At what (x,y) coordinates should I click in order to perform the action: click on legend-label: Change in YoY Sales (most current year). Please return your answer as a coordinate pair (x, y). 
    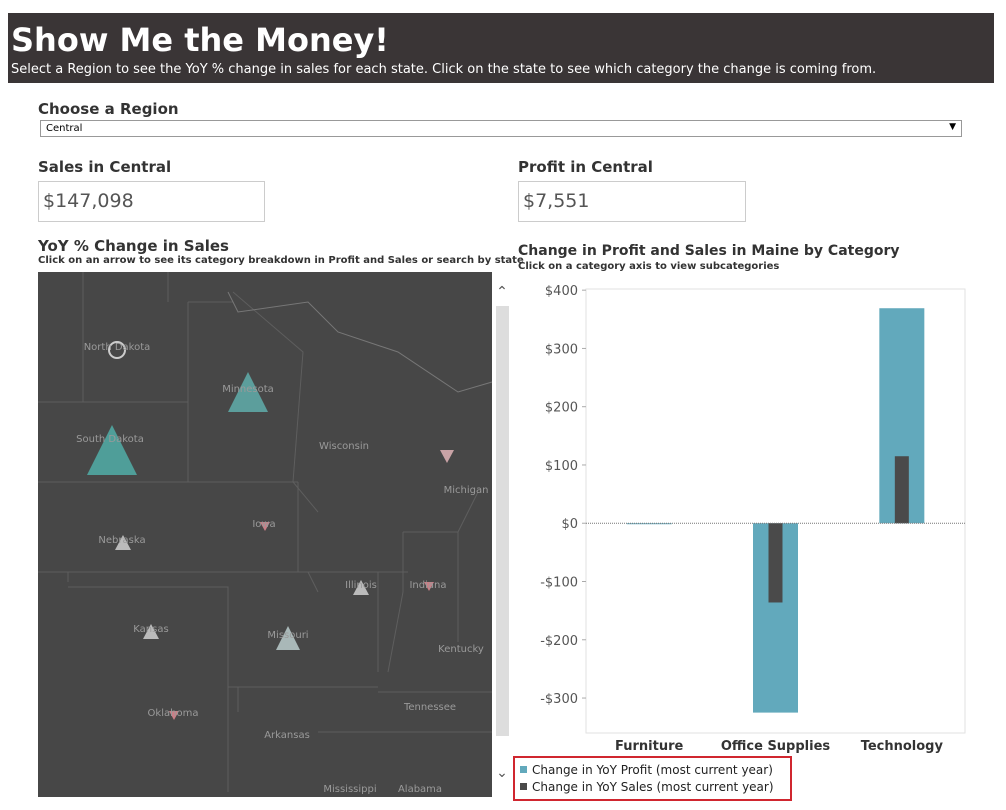
    Looking at the image, I should click on (653, 787).